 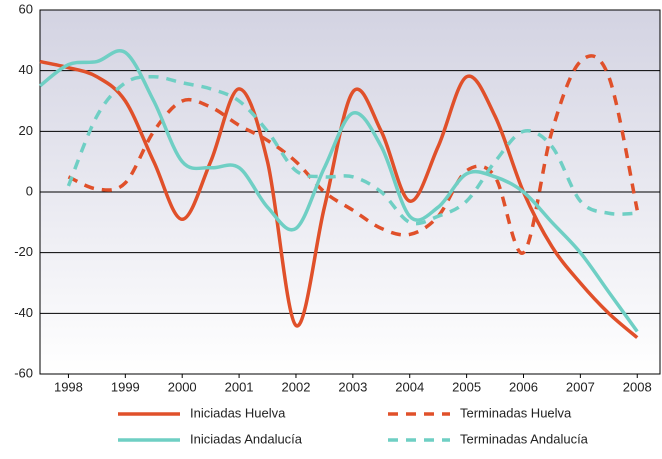 I want to click on y-tick-label: -20, so click(x=23, y=251).